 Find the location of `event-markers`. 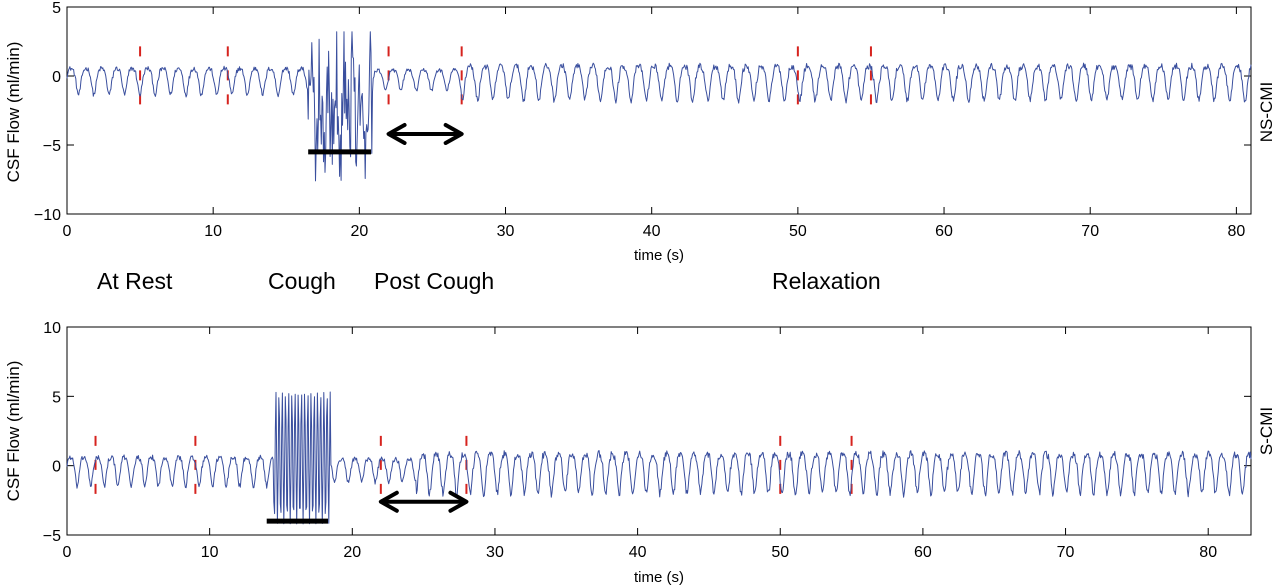

event-markers is located at coordinates (505, 76).